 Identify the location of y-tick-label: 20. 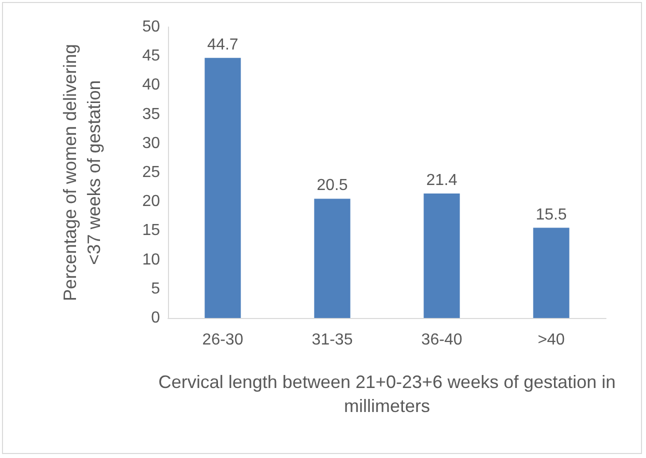
(151, 201).